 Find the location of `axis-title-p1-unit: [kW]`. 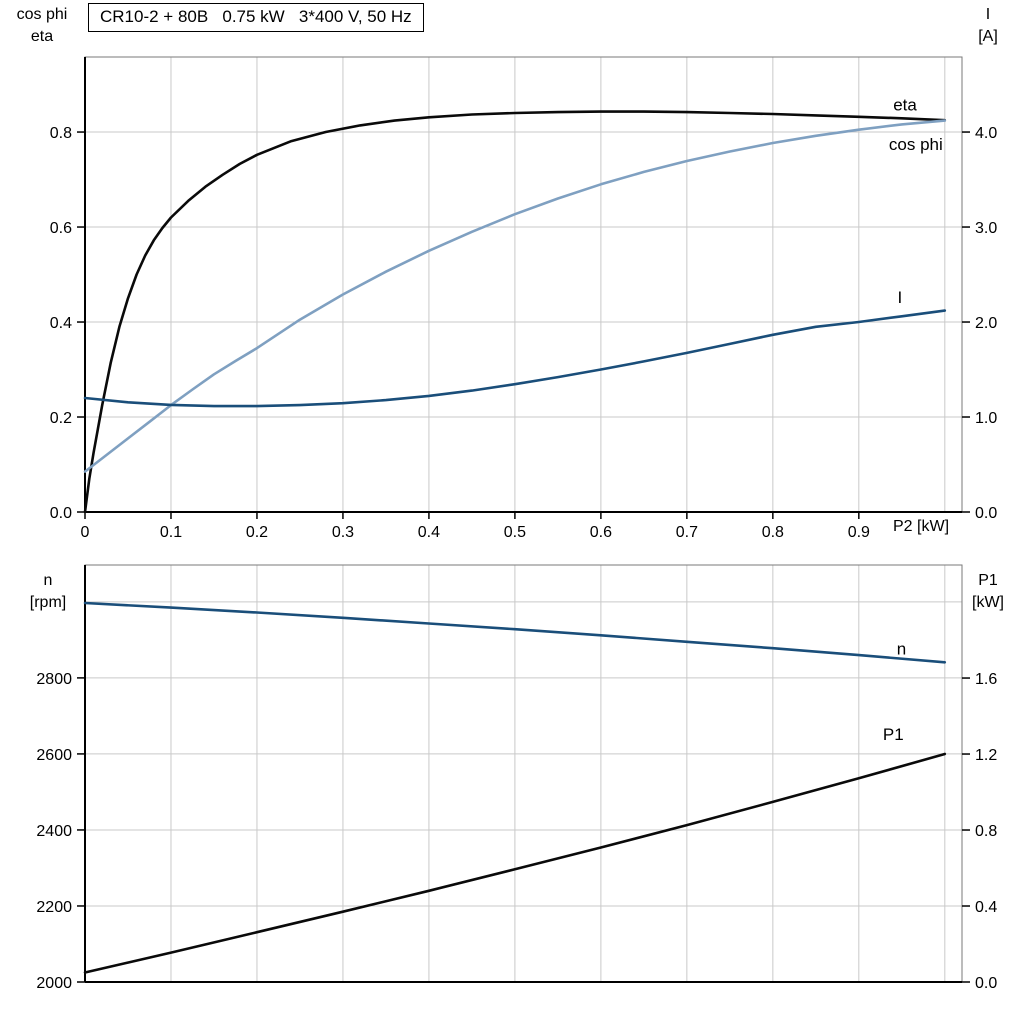

axis-title-p1-unit: [kW] is located at coordinates (988, 602).